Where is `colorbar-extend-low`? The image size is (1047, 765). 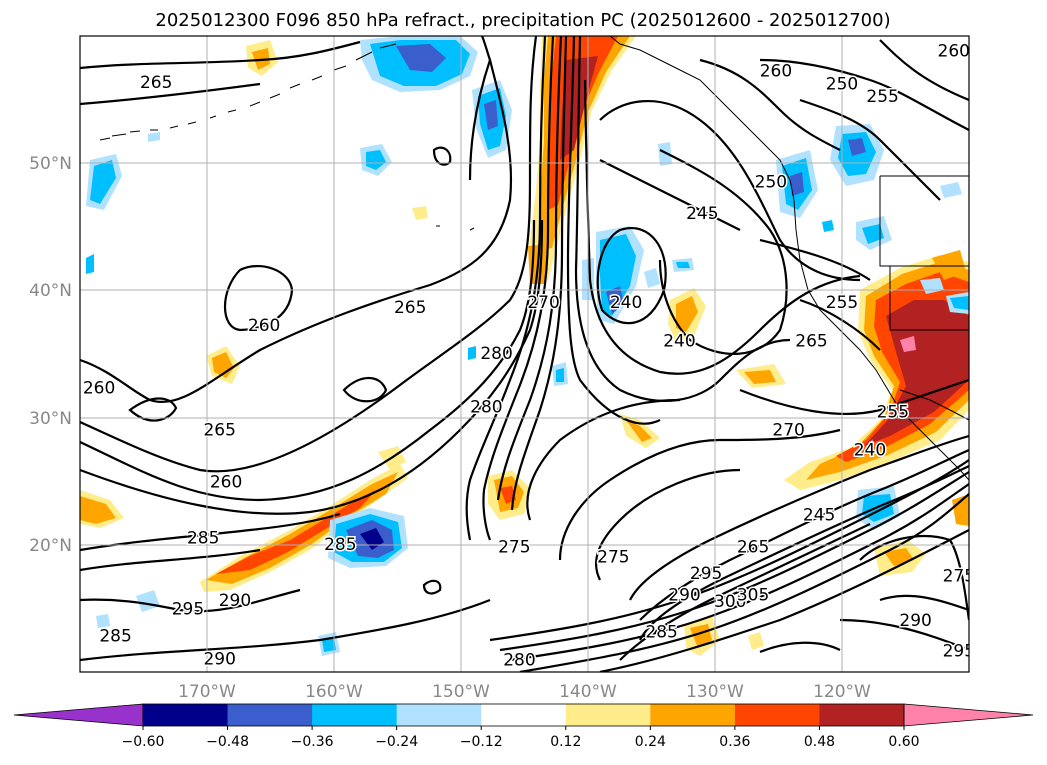 colorbar-extend-low is located at coordinates (78, 715).